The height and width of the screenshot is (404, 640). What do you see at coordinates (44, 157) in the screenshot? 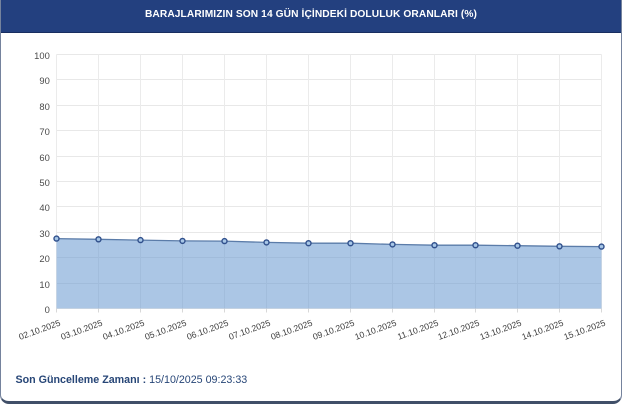
I see `svg-text: 60` at bounding box center [44, 157].